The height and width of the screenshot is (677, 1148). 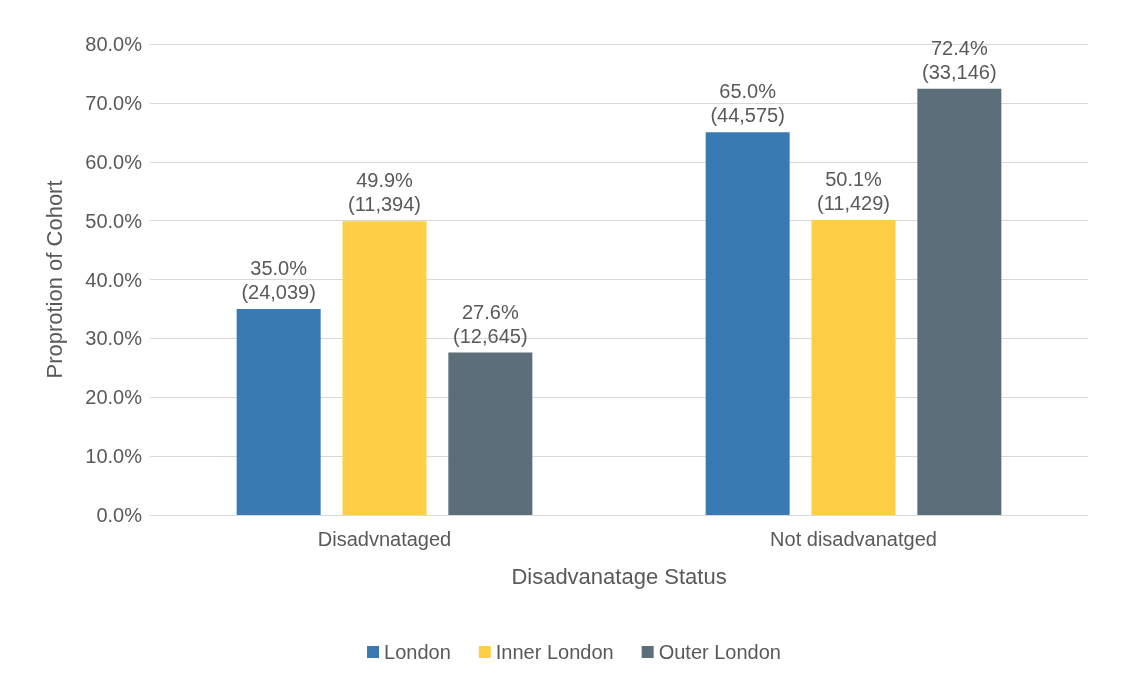 I want to click on y-tick-label: 10.0%, so click(x=114, y=456).